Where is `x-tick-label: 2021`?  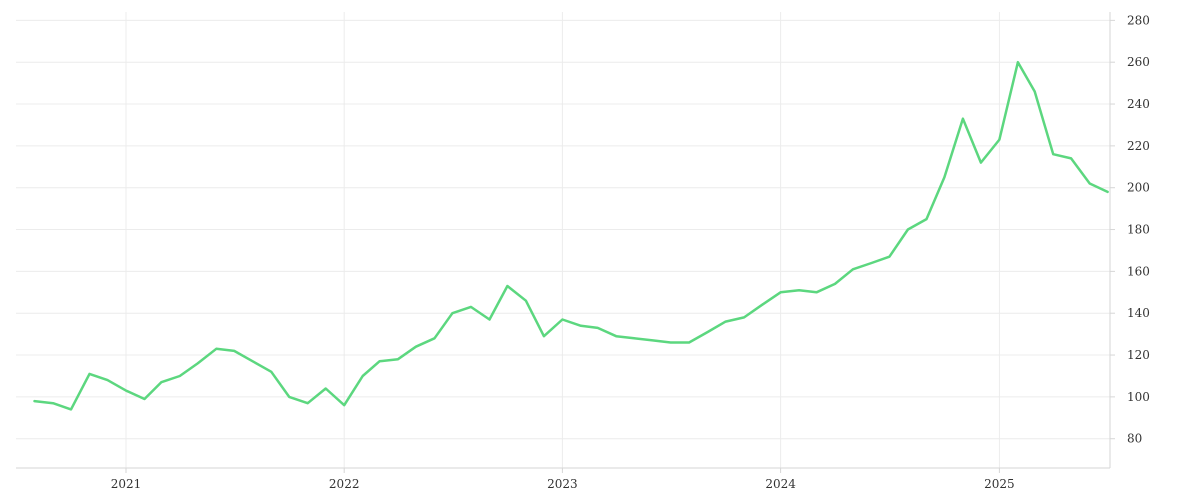 x-tick-label: 2021 is located at coordinates (126, 484).